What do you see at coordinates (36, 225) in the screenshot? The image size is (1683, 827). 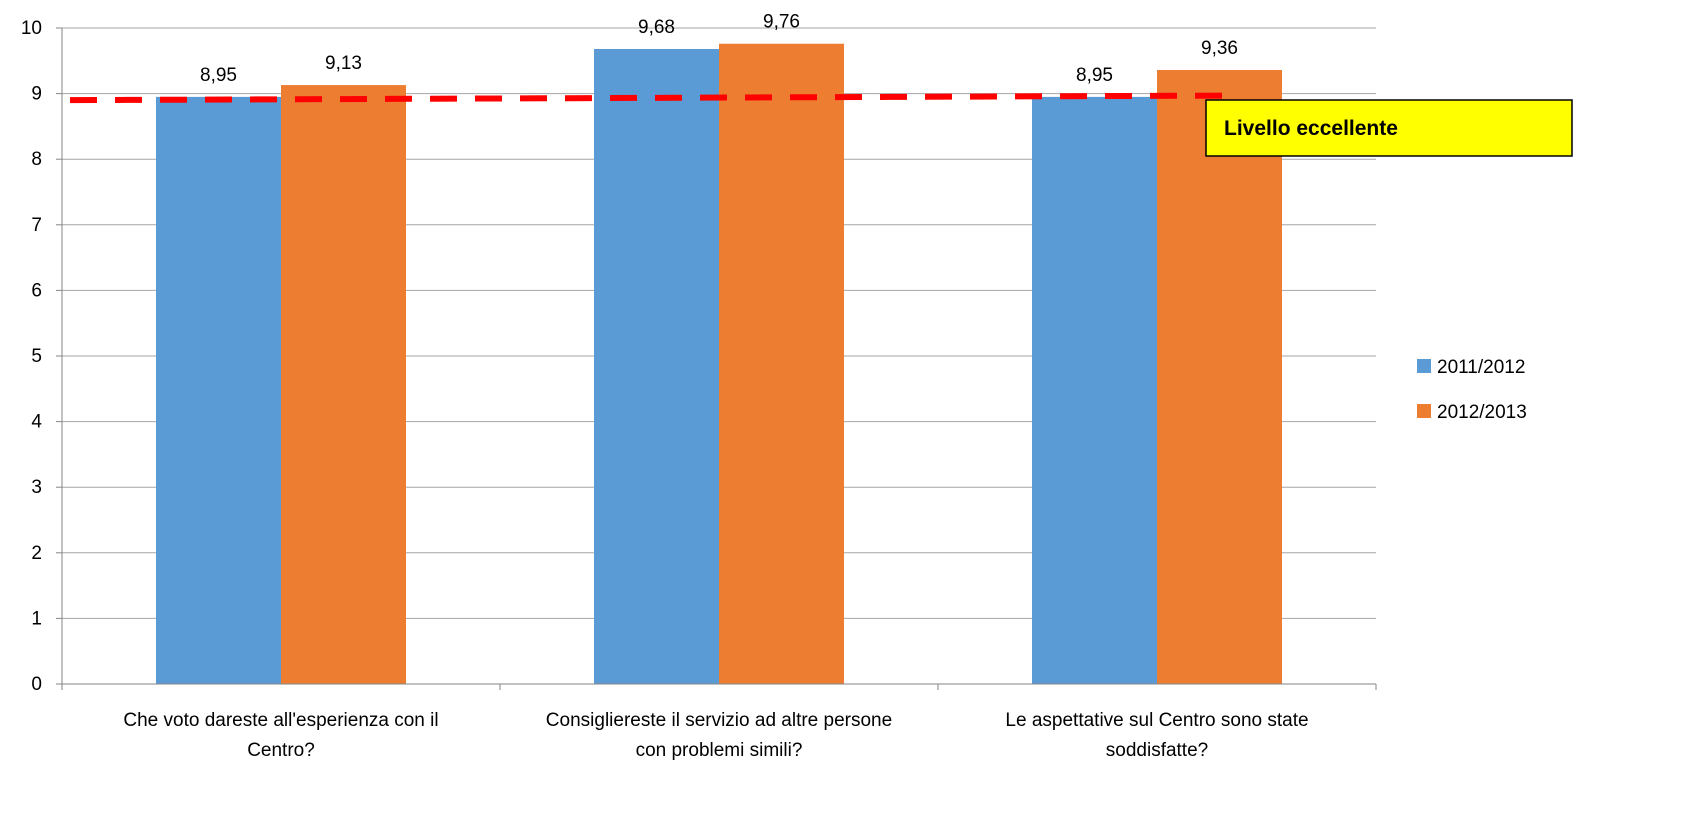 I see `y-tick-label: 7` at bounding box center [36, 225].